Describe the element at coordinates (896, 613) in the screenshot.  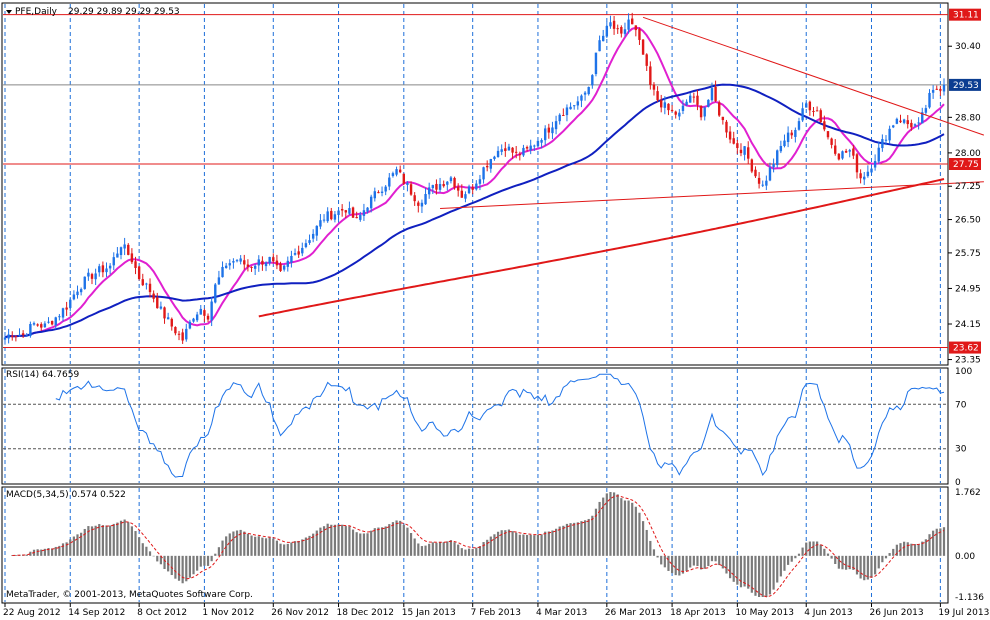
I see `x-tick-label: 26 Jun 2013` at that location.